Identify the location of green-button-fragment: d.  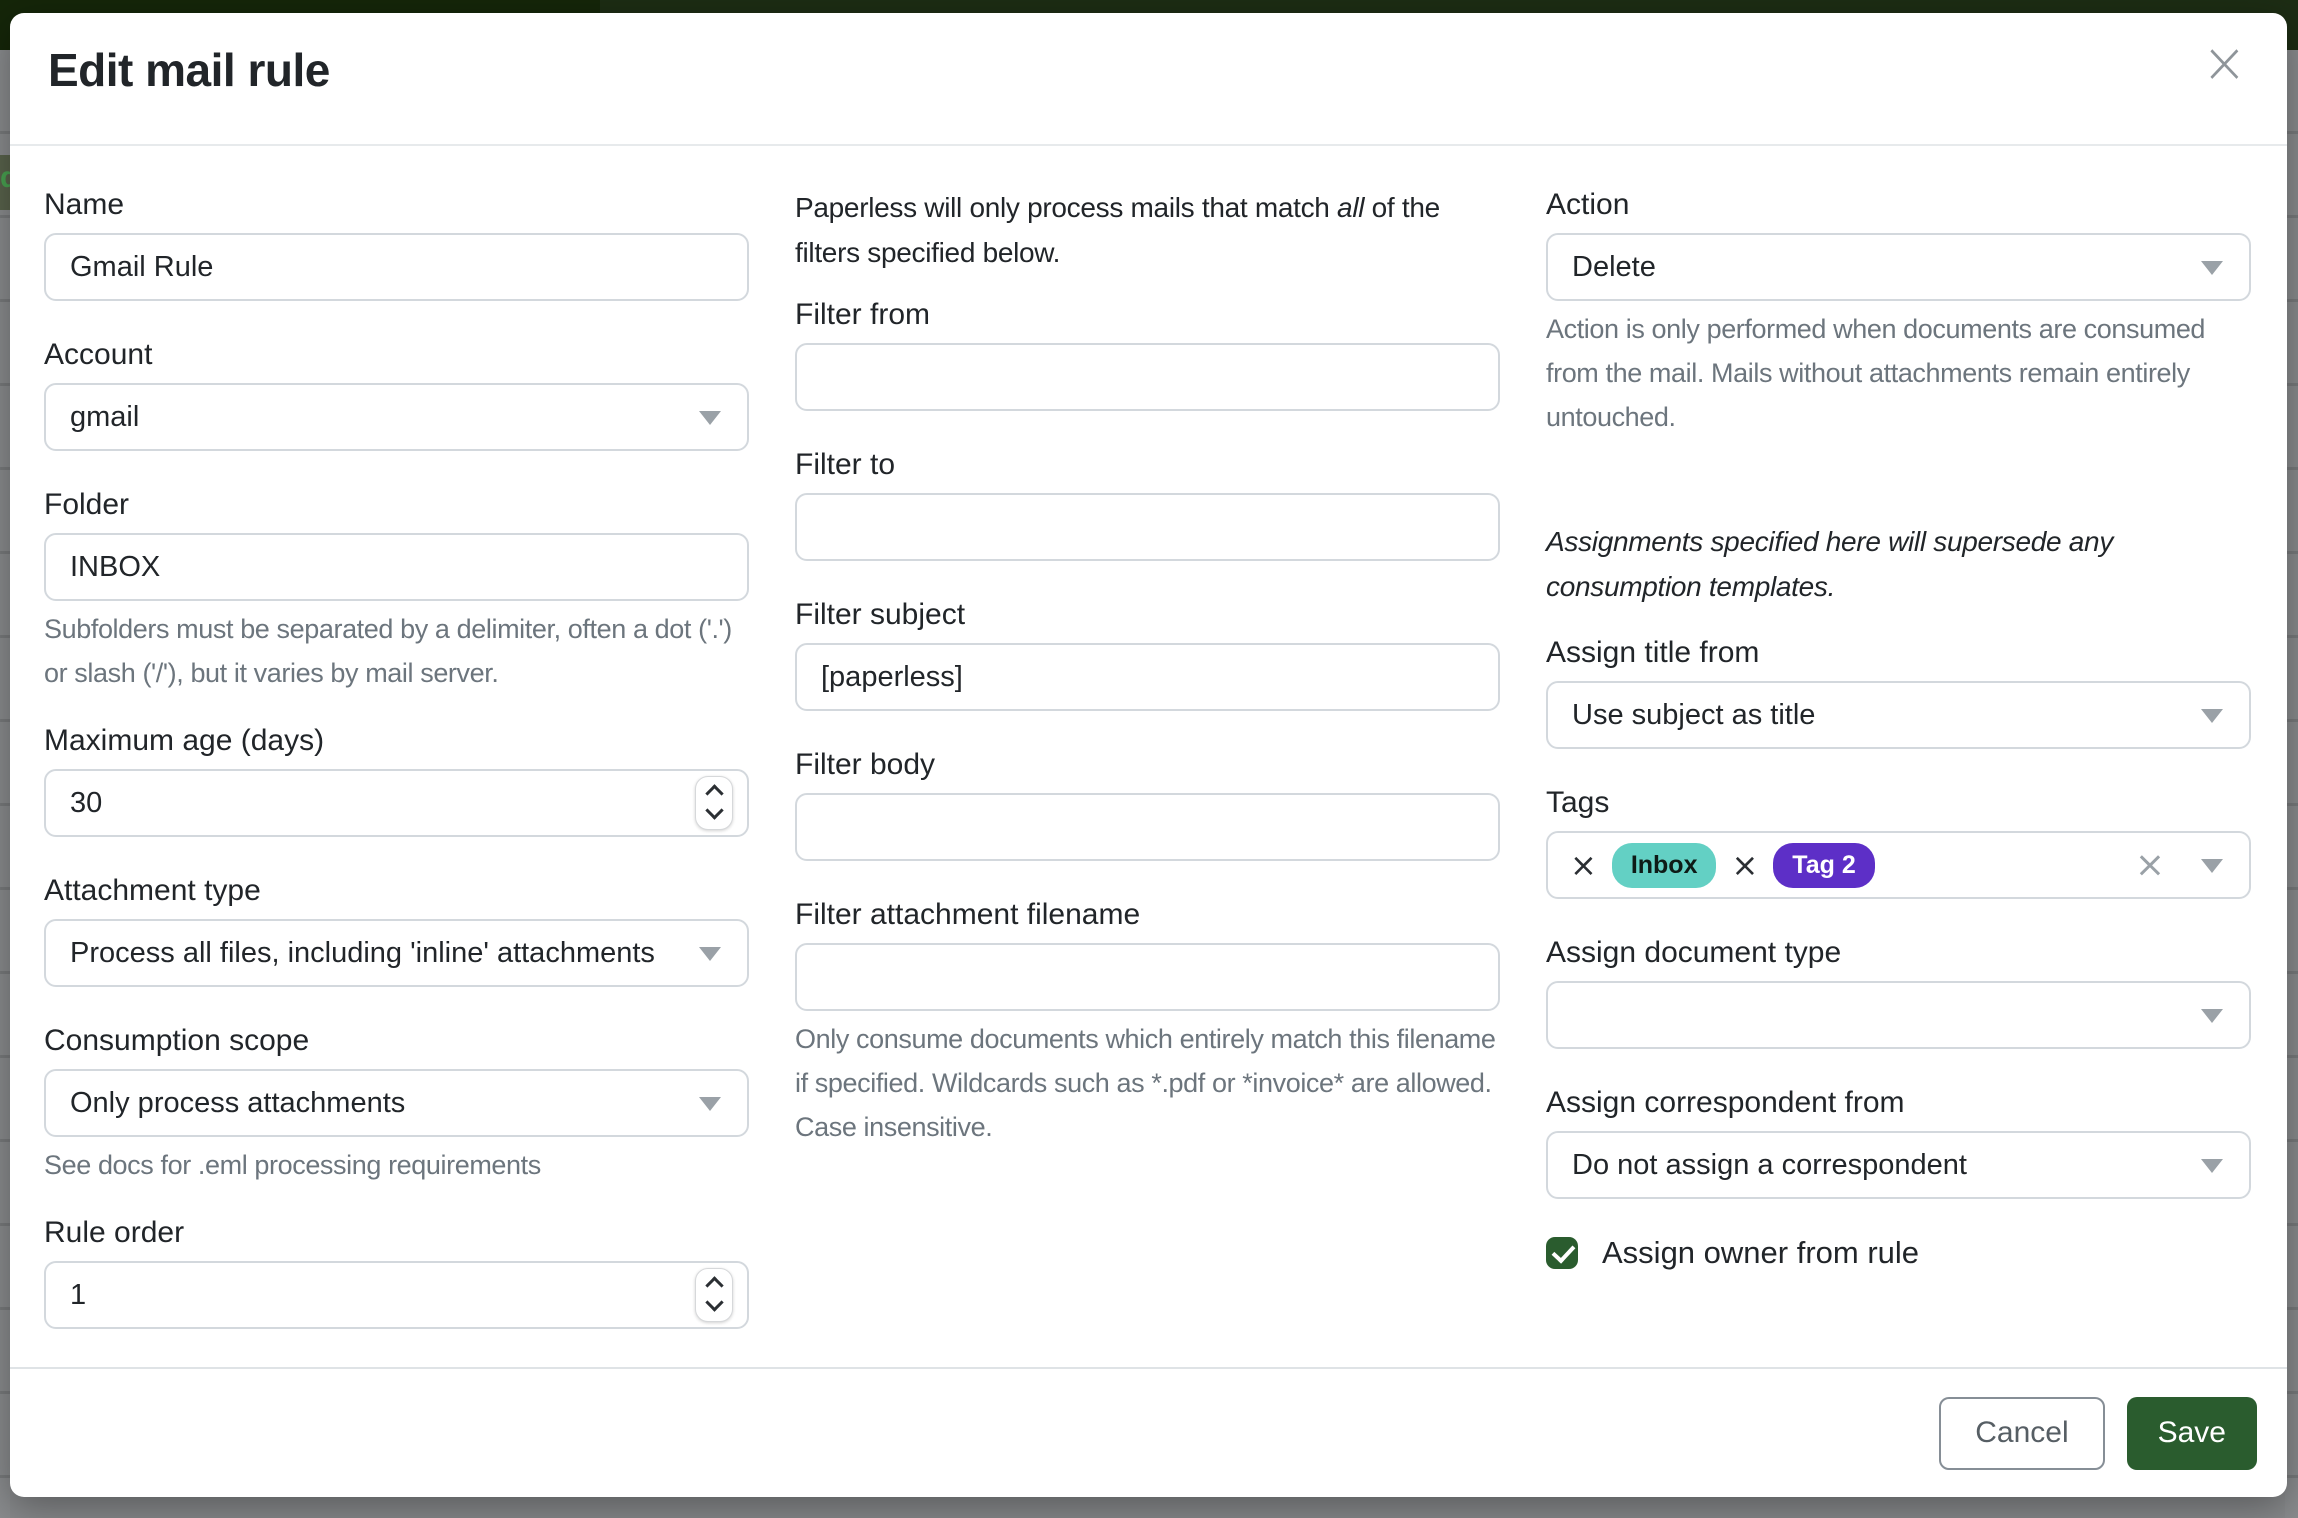
(5, 182).